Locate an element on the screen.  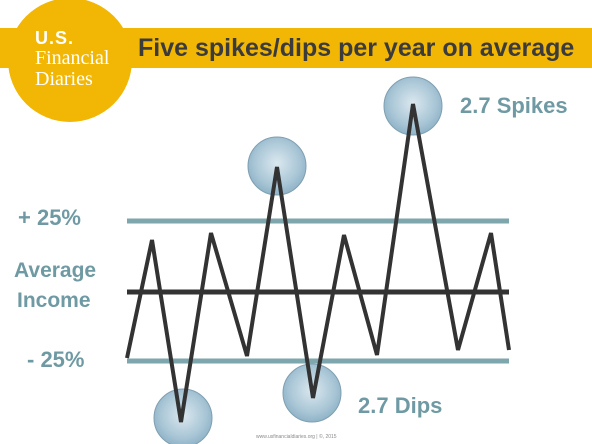
plus-25-label: + 25% is located at coordinates (49, 217).